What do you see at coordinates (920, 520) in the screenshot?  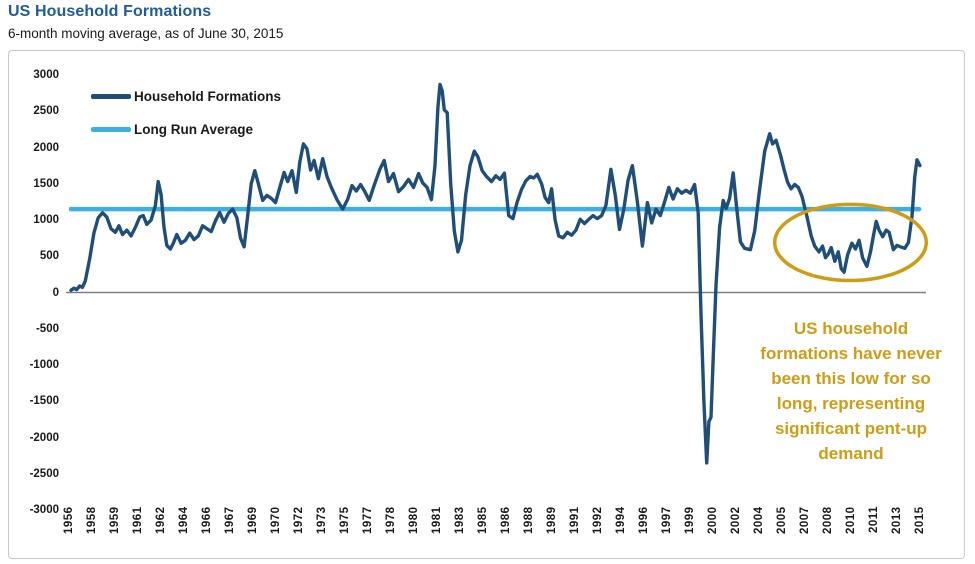 I see `x-tick-label: 2015` at bounding box center [920, 520].